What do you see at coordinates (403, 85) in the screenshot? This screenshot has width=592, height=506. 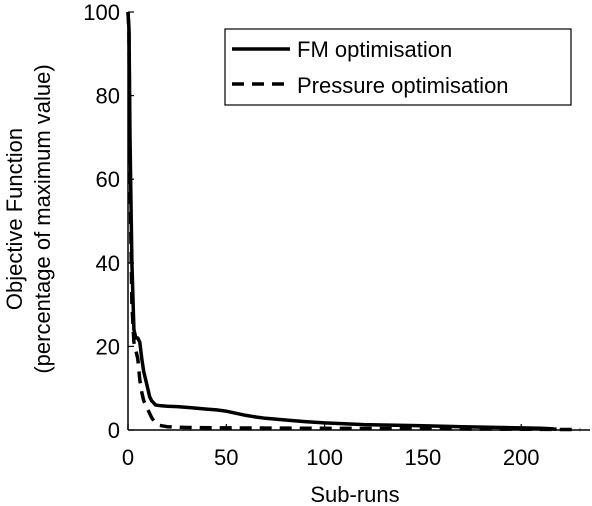 I see `legend-label-pressure: Pressure optimisation` at bounding box center [403, 85].